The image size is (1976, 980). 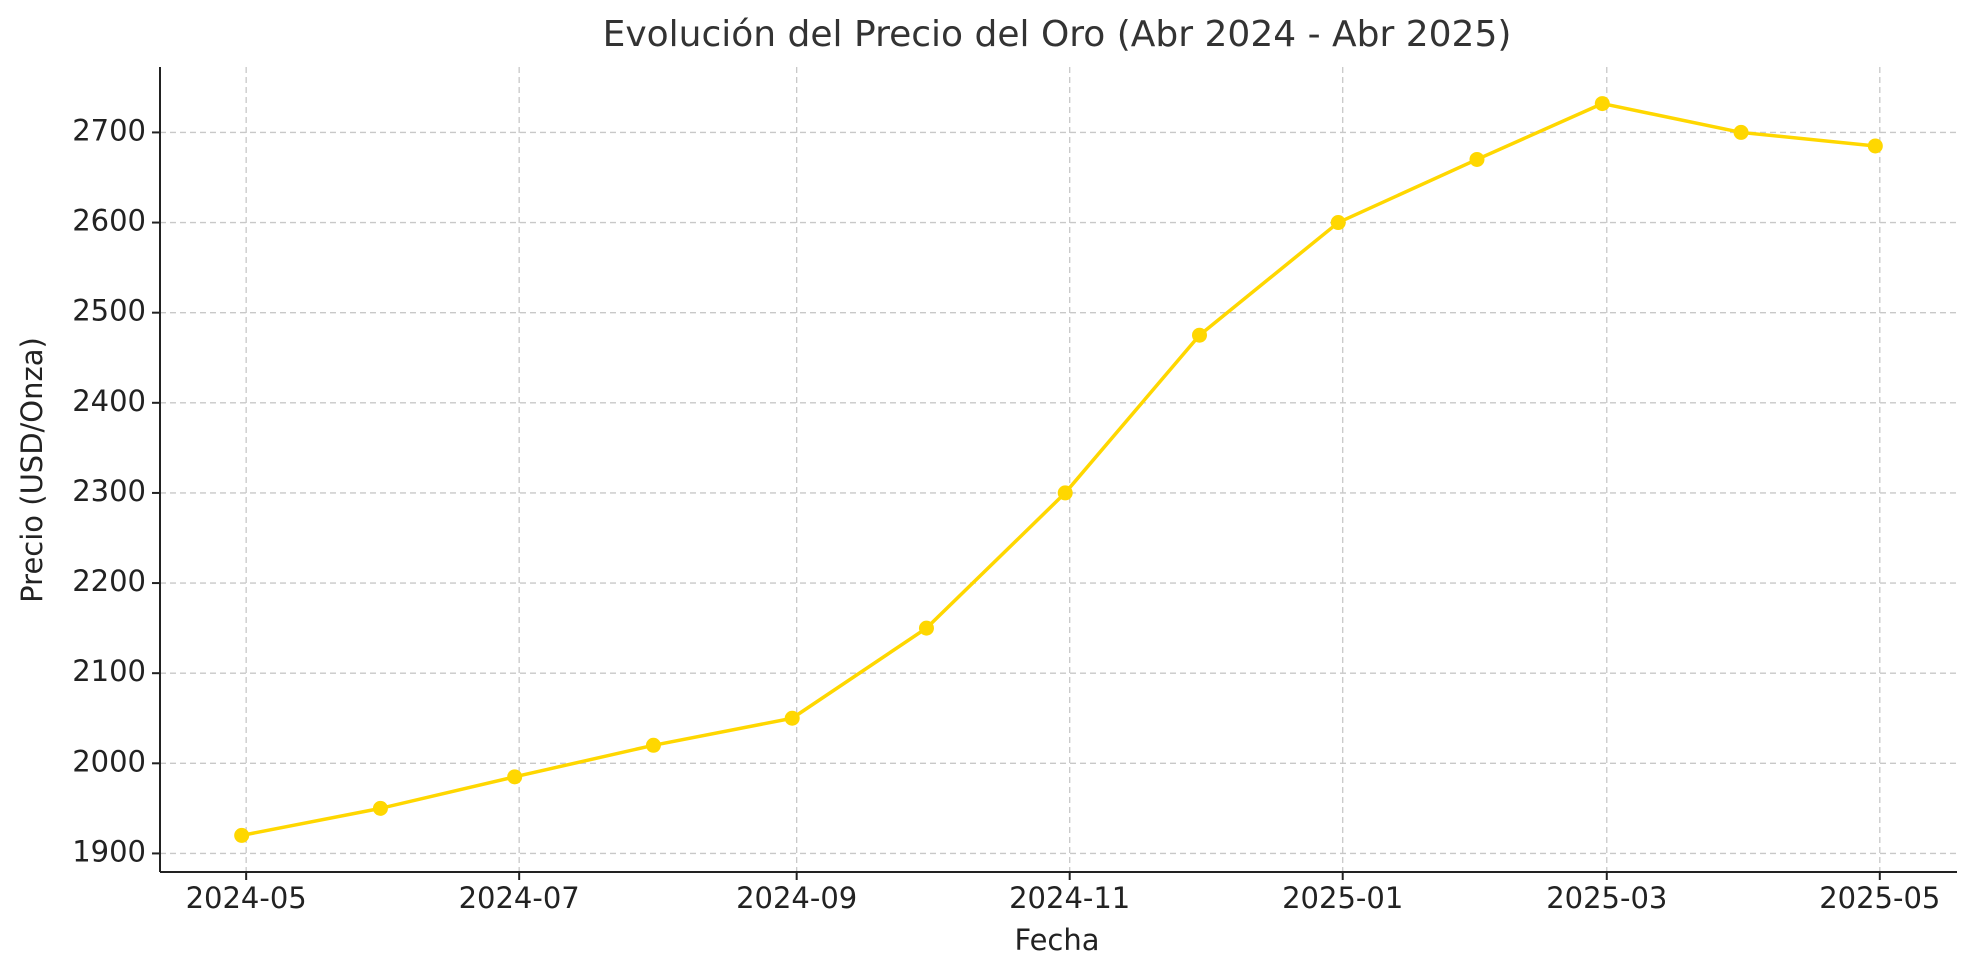 I want to click on y-tick-label: 2300, so click(x=109, y=491).